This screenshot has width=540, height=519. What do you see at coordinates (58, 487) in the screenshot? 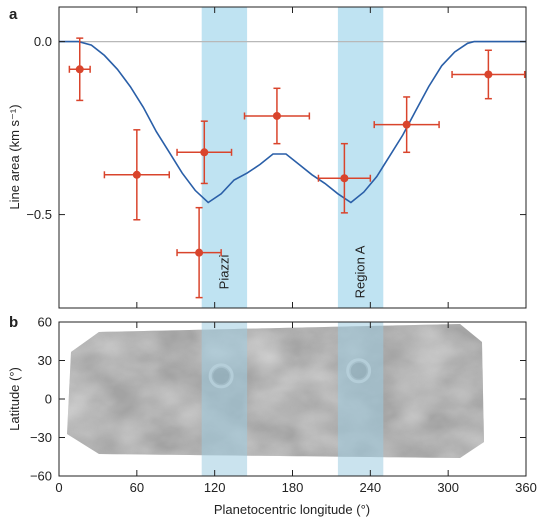
I see `lon-tick-label: 0` at bounding box center [58, 487].